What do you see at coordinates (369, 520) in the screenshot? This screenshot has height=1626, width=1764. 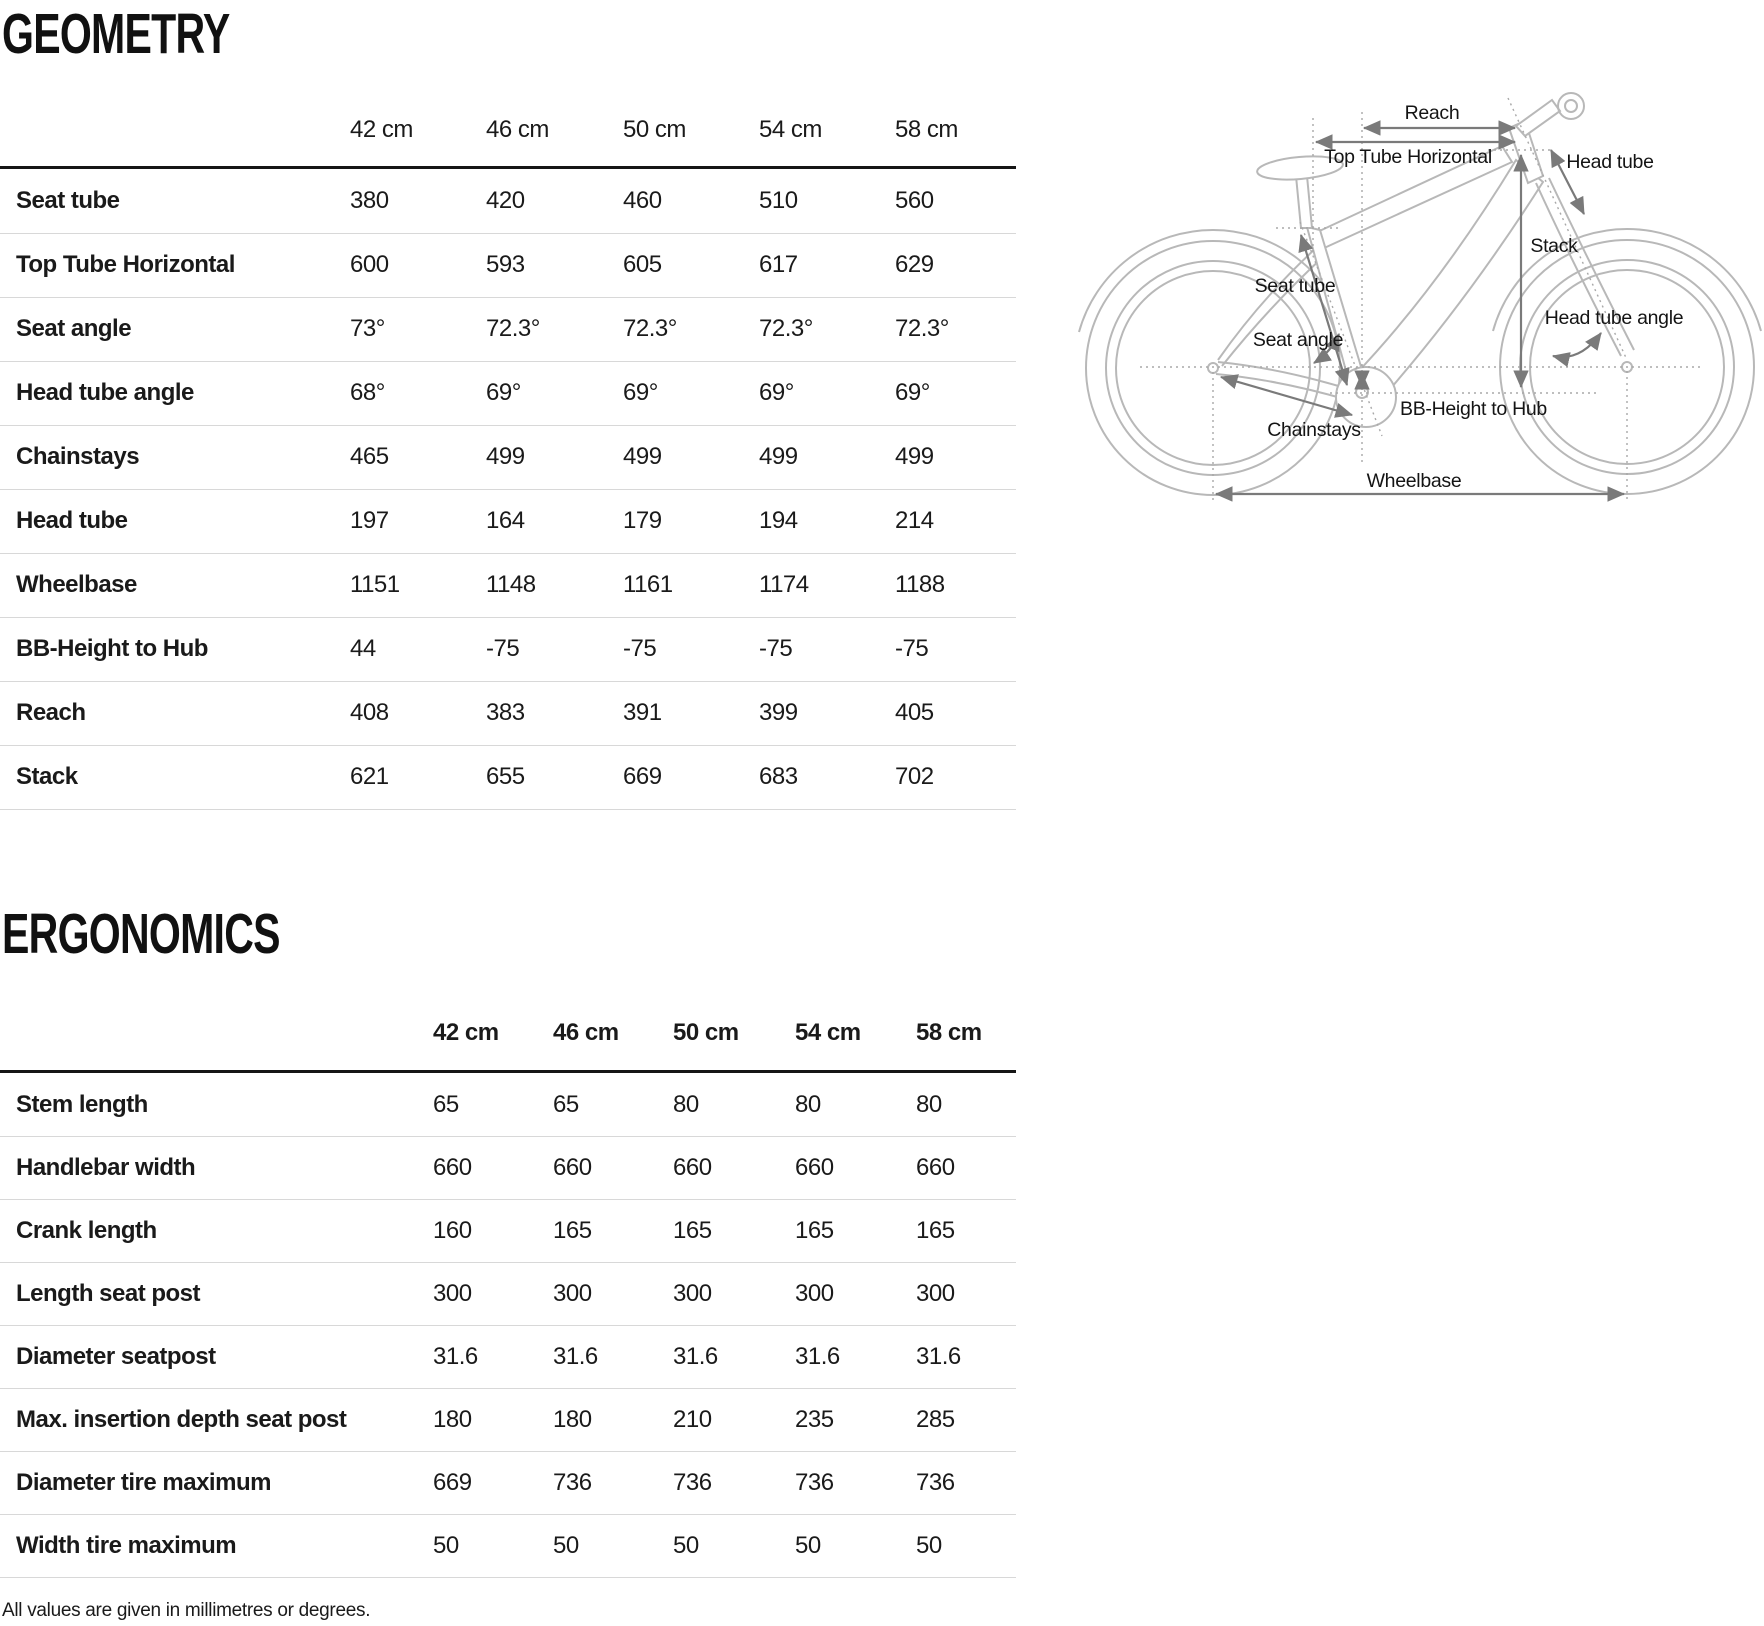 I see `geometry-cell: 197` at bounding box center [369, 520].